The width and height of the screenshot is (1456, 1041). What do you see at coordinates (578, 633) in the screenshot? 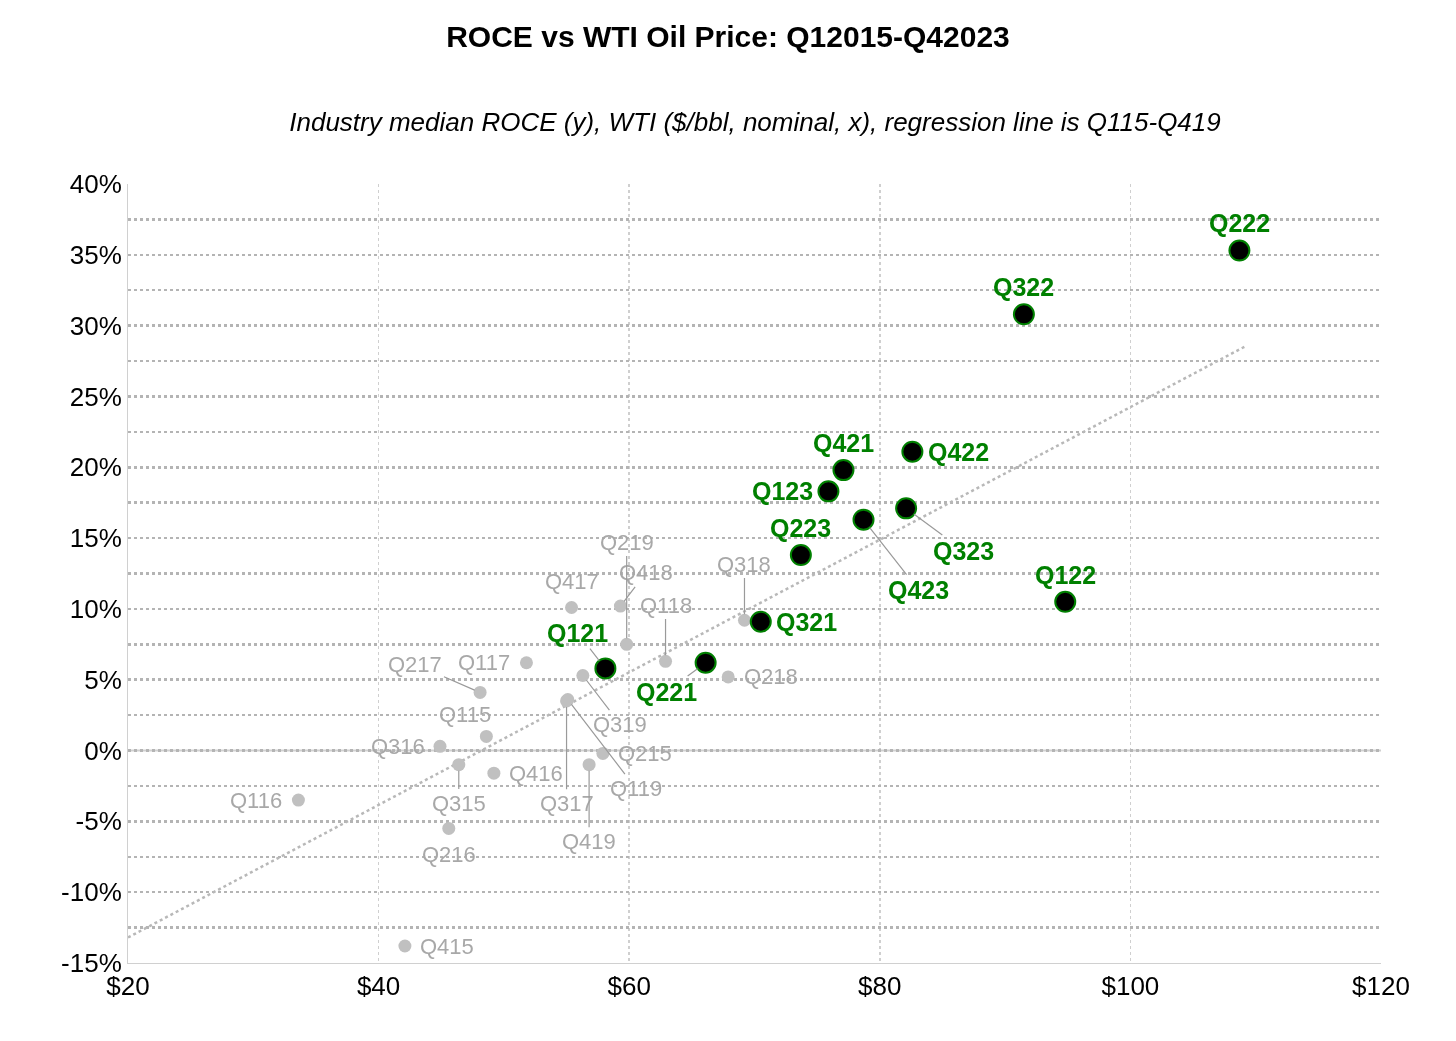
I see `annotation: Q121` at bounding box center [578, 633].